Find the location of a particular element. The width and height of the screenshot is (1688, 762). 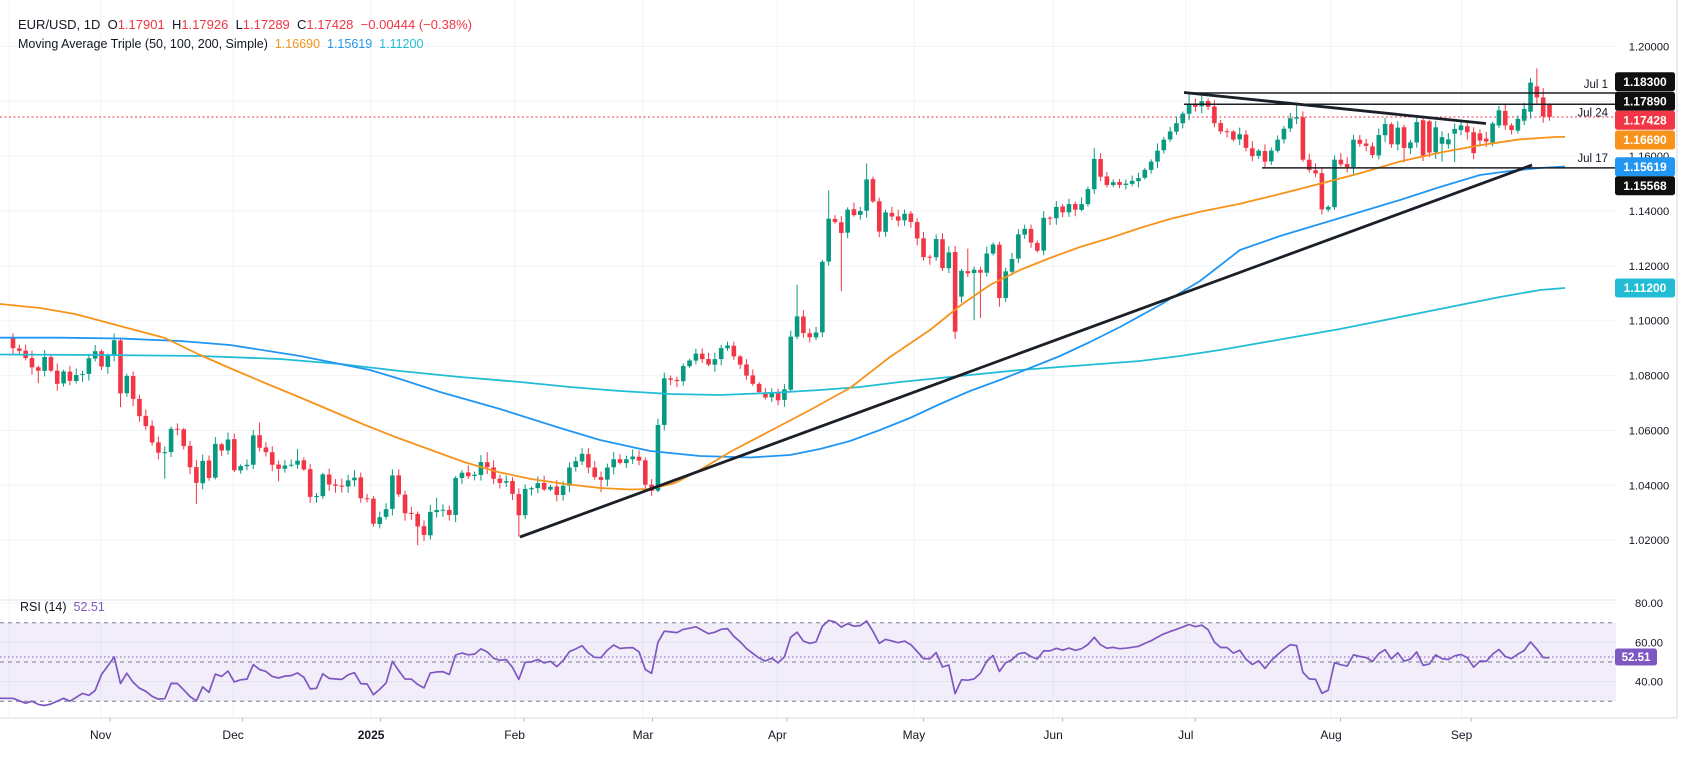

svg-text: 1.06000 is located at coordinates (1649, 432).